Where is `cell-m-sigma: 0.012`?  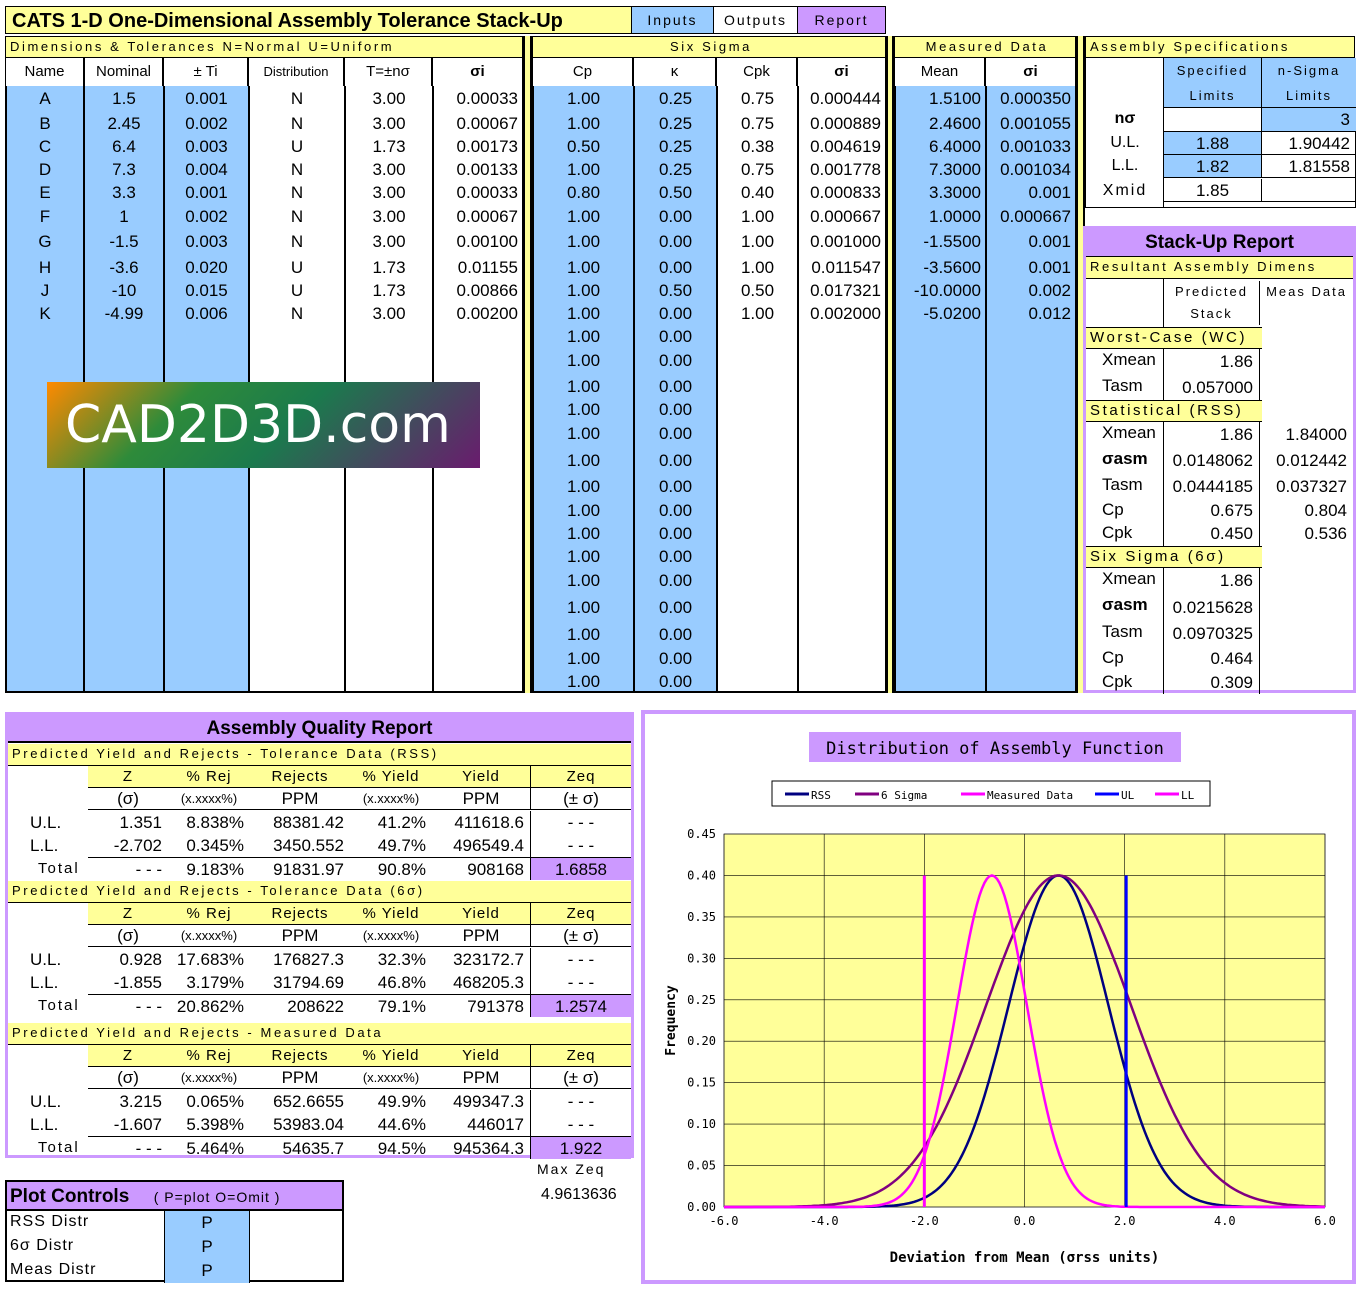 cell-m-sigma: 0.012 is located at coordinates (1049, 313).